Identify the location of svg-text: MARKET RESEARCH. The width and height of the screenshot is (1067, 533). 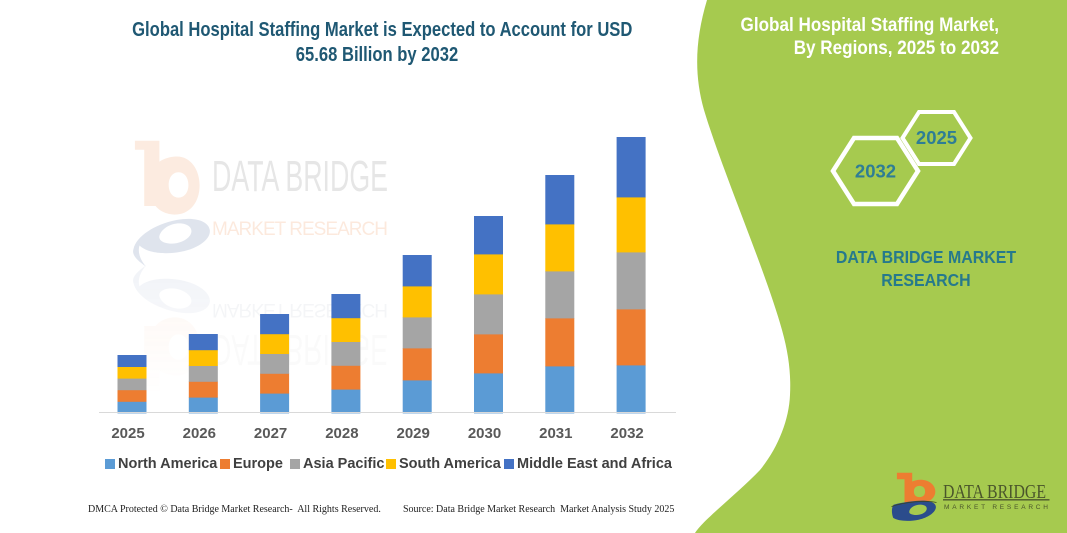
(996, 507).